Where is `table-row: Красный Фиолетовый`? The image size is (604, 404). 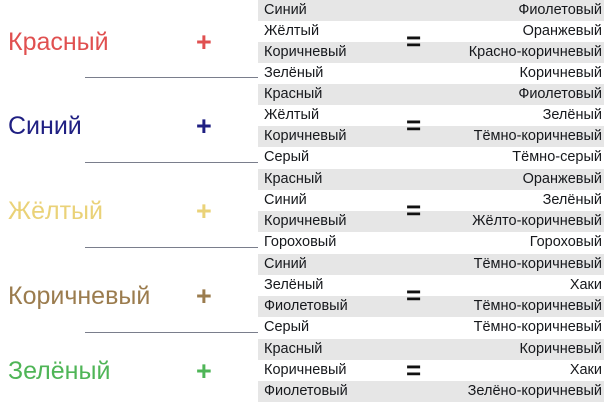
table-row: Красный Фиолетовый is located at coordinates (431, 94).